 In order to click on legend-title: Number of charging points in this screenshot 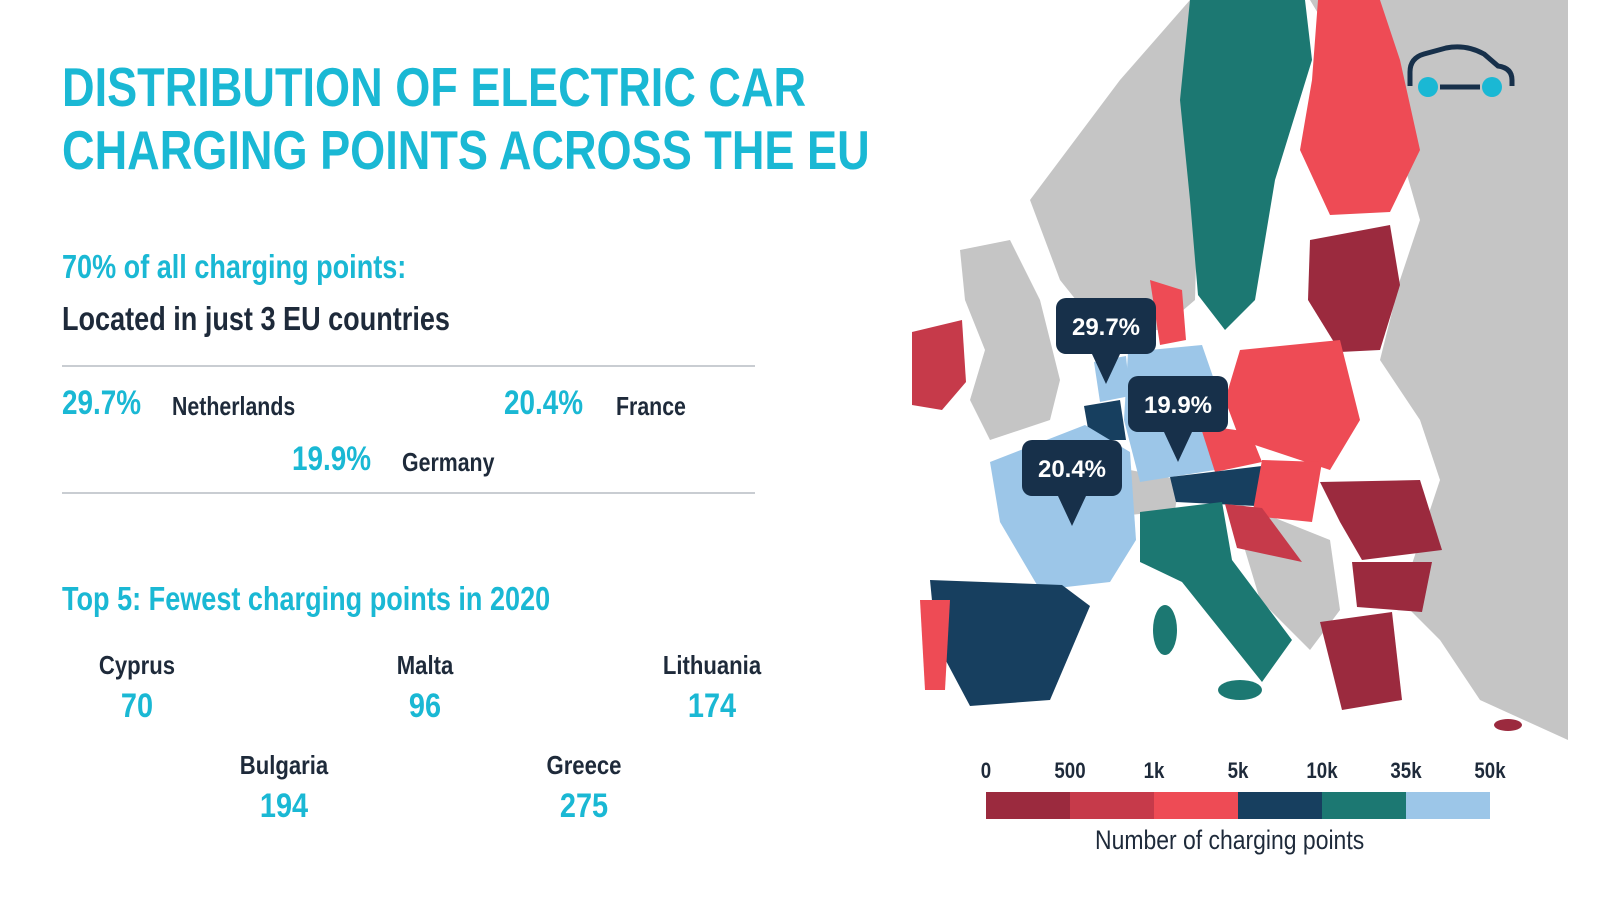, I will do `click(1230, 840)`.